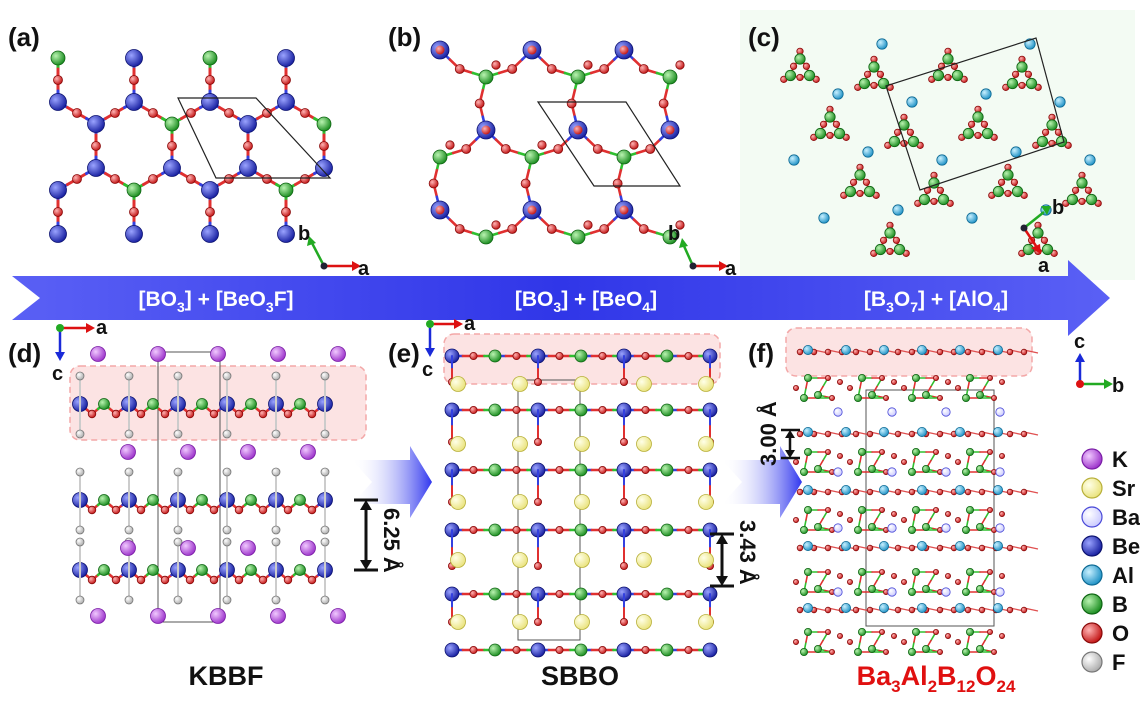 This screenshot has height=706, width=1140. Describe the element at coordinates (1110, 561) in the screenshot. I see `element-legend: K Sr Ba Be Al BOF` at that location.